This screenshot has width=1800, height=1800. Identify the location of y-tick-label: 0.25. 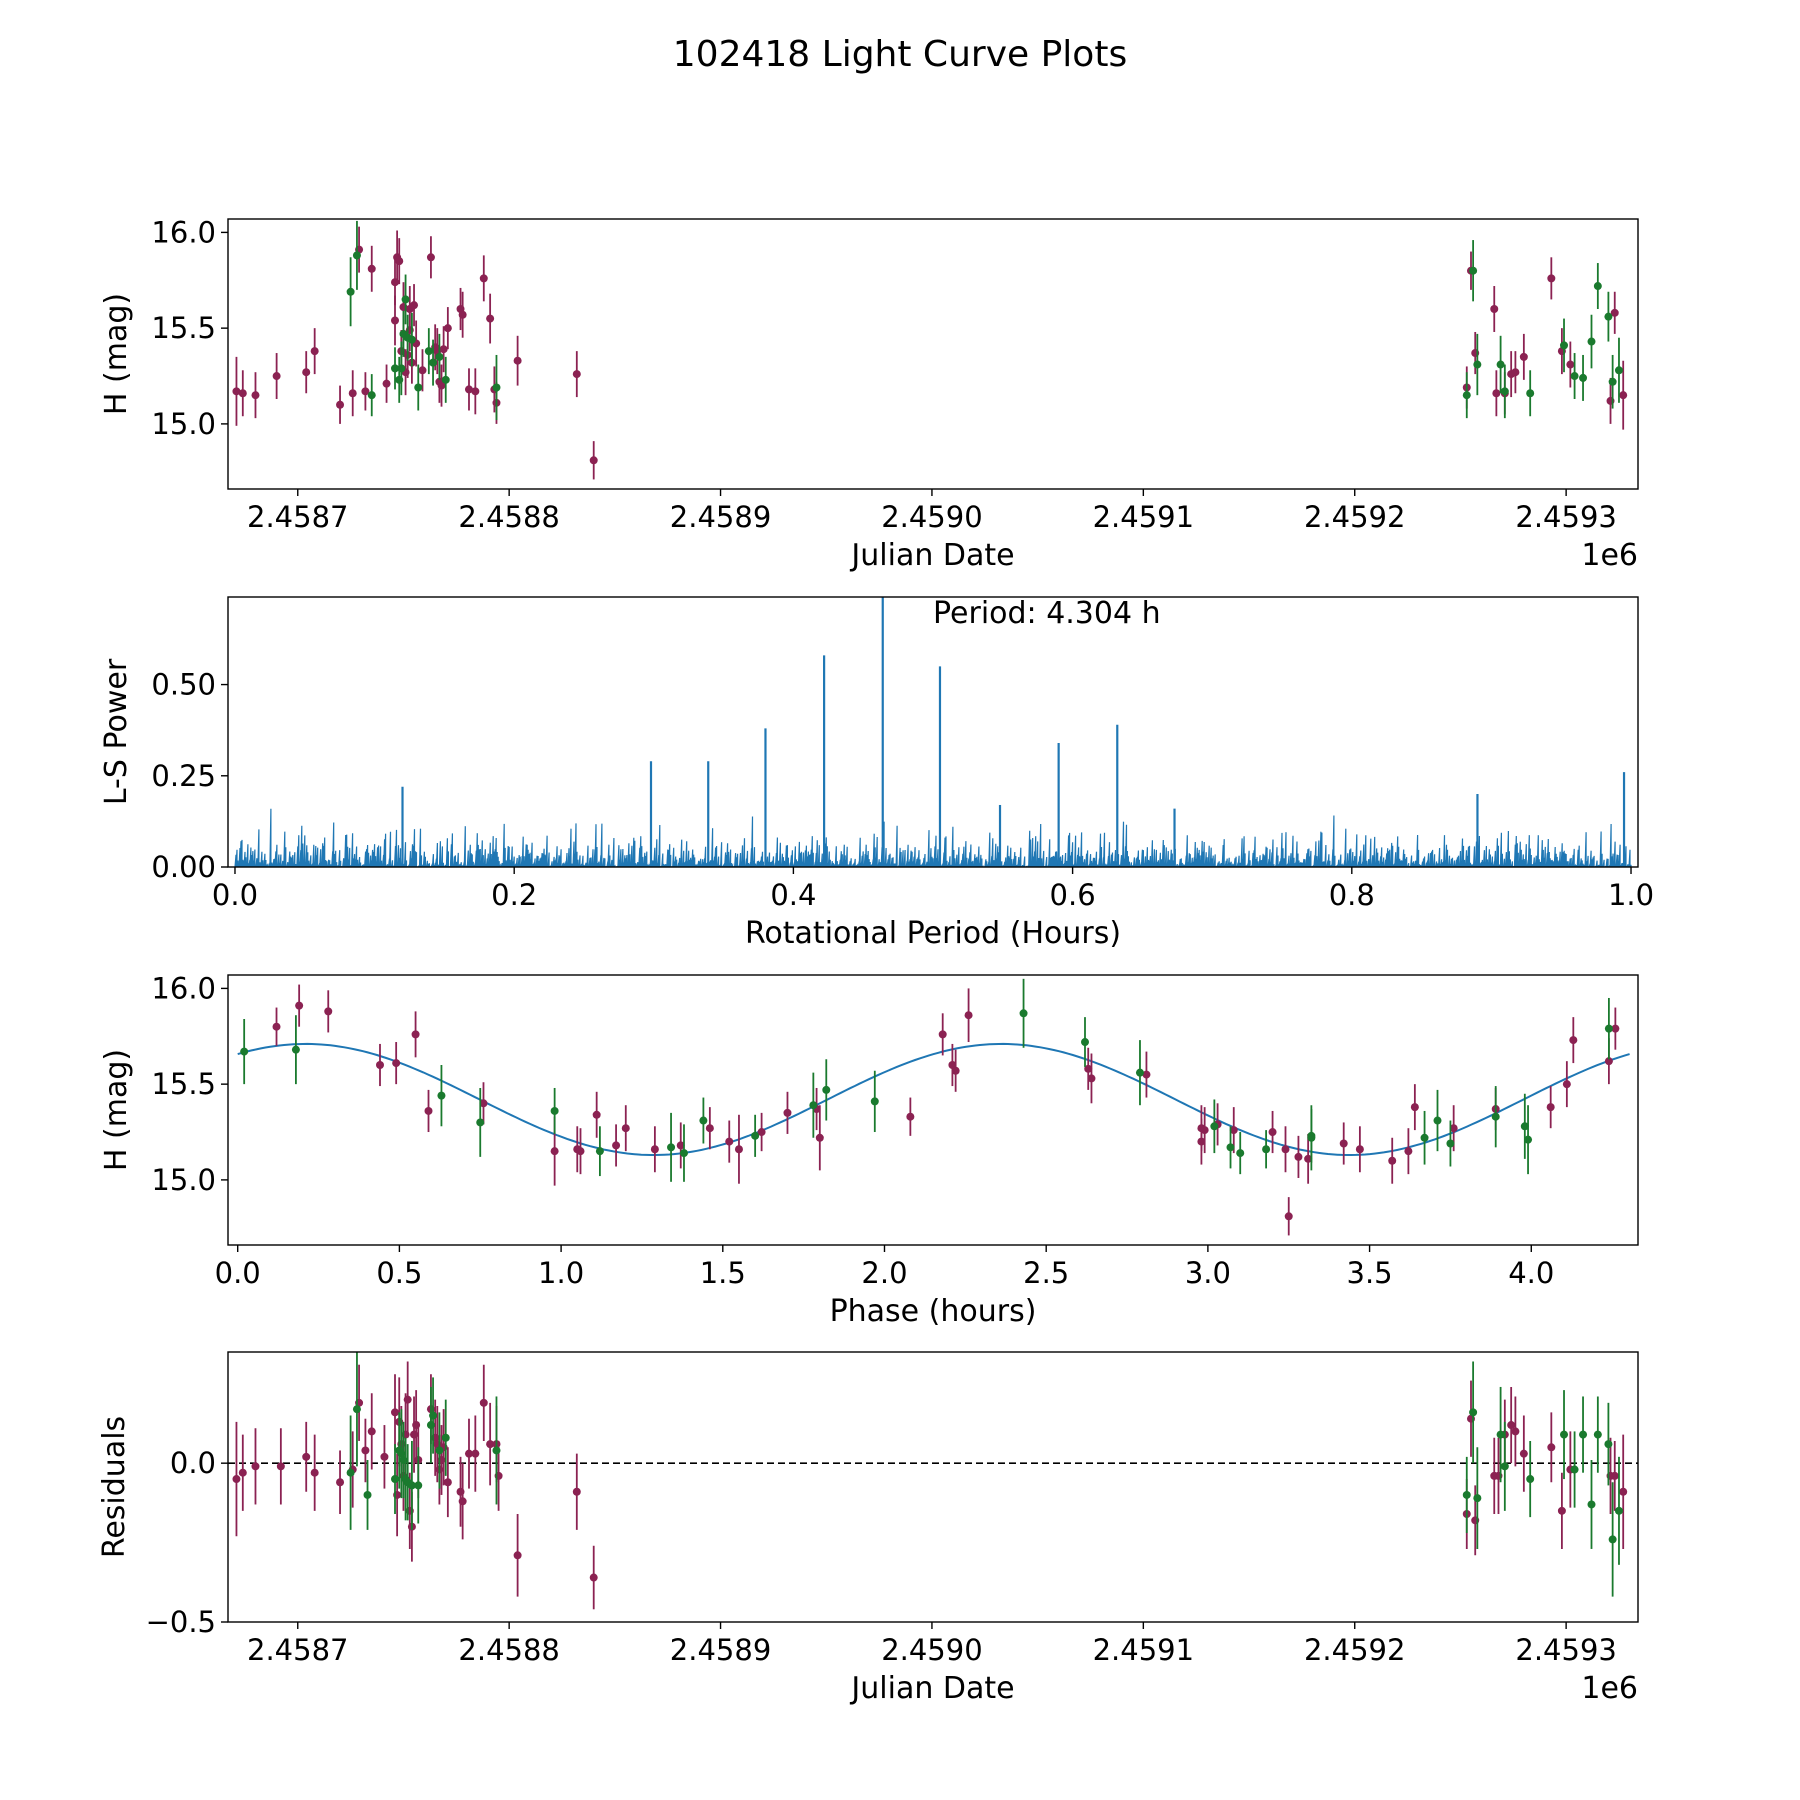
(183, 776).